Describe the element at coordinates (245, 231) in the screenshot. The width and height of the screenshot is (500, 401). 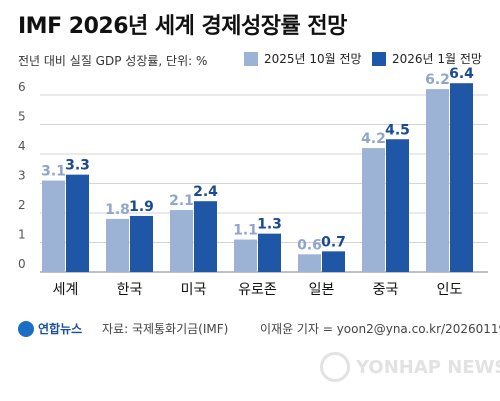
I see `data-label: 1.1` at that location.